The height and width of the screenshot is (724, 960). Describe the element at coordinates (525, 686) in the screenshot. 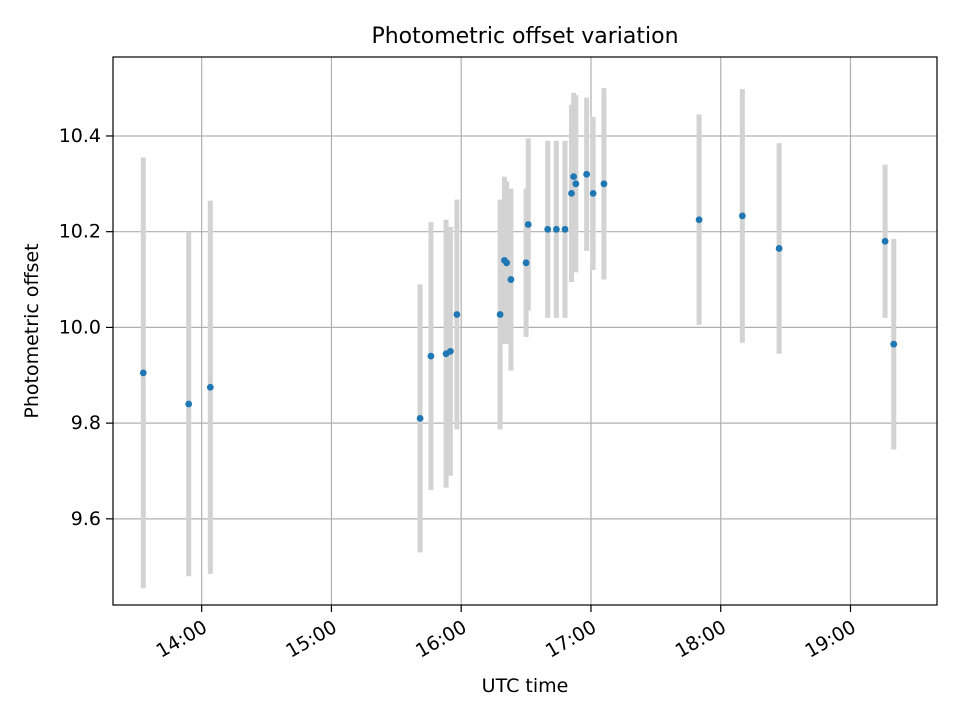

I see `x-axis-label: UTC time` at that location.